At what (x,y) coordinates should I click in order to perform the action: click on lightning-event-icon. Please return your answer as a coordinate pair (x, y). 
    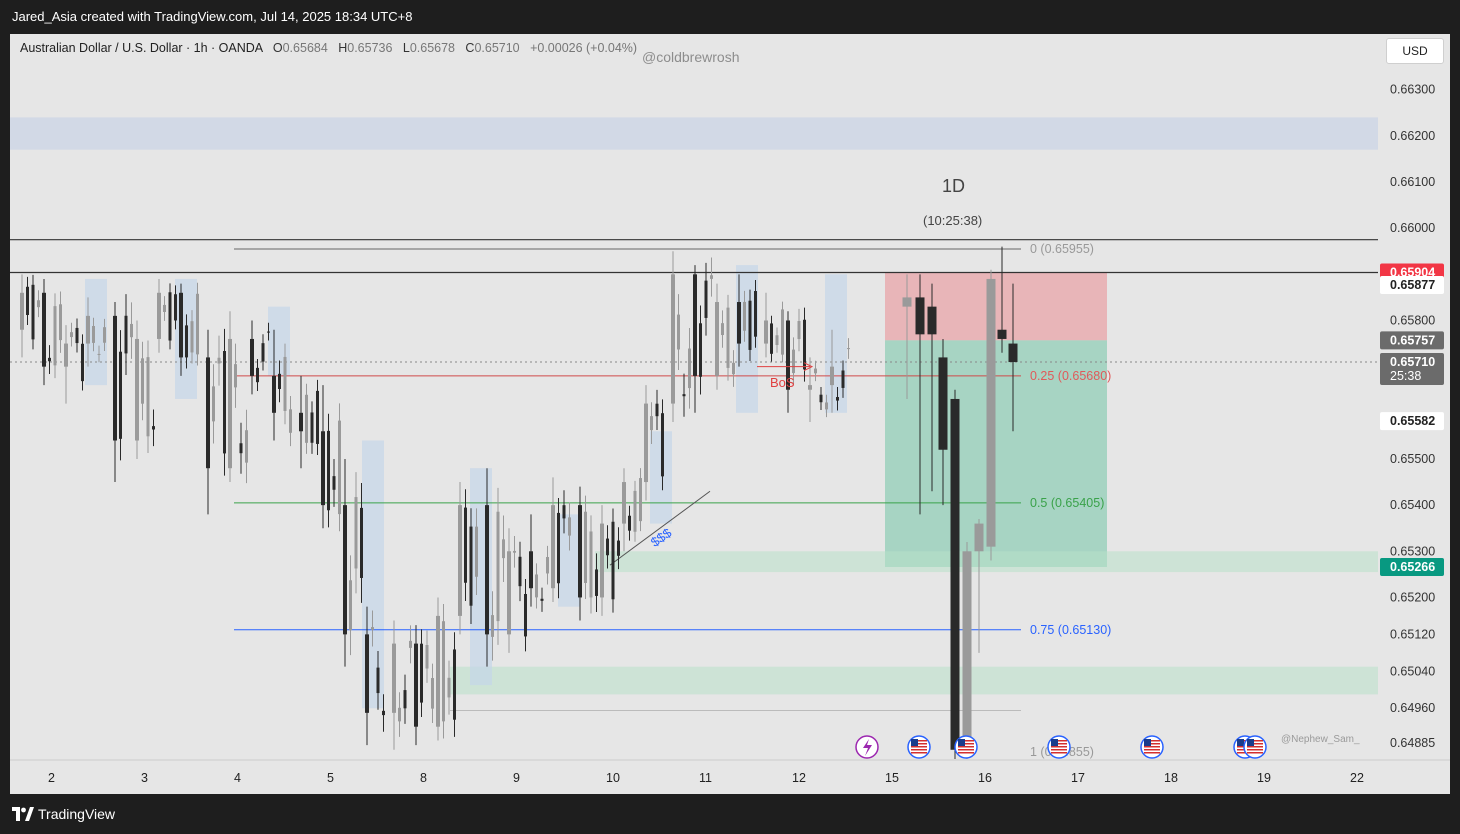
    Looking at the image, I should click on (867, 747).